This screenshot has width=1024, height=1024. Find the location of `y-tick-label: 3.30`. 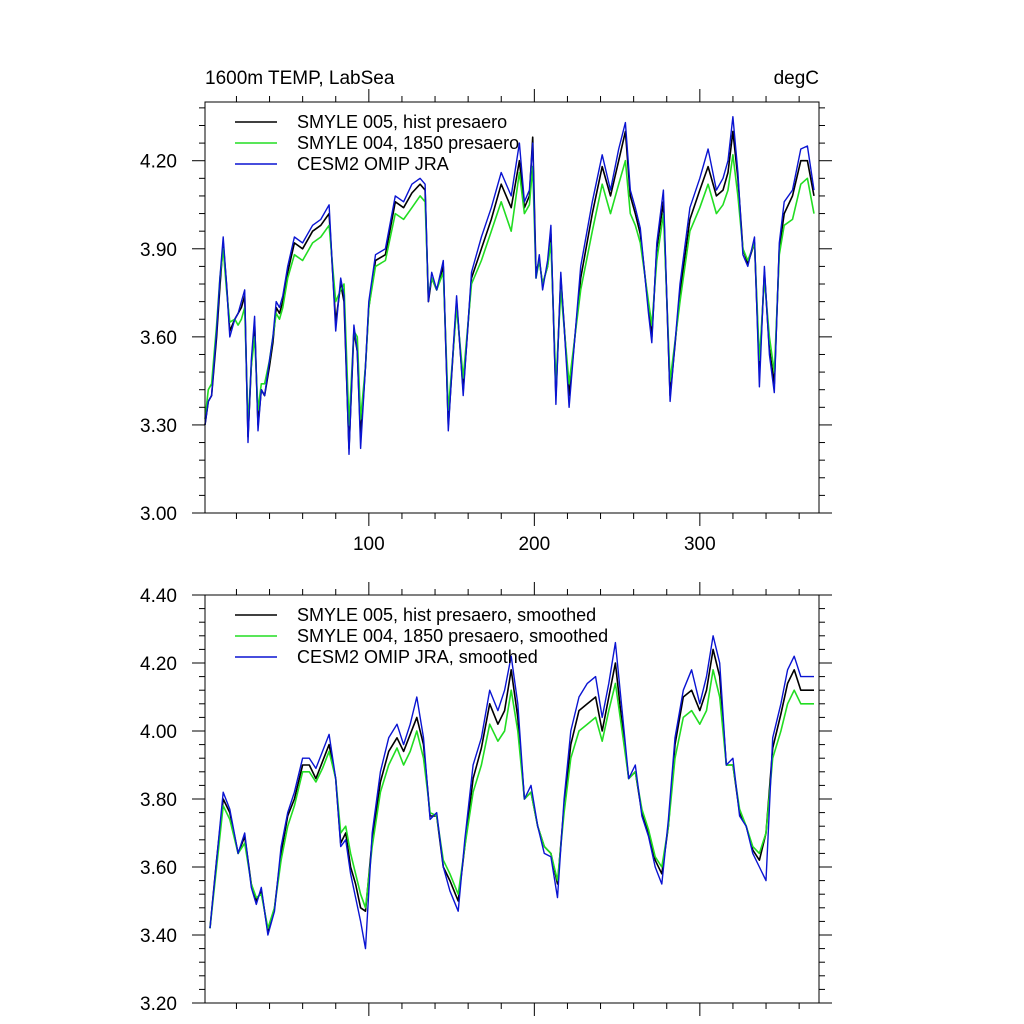

y-tick-label: 3.30 is located at coordinates (158, 426).